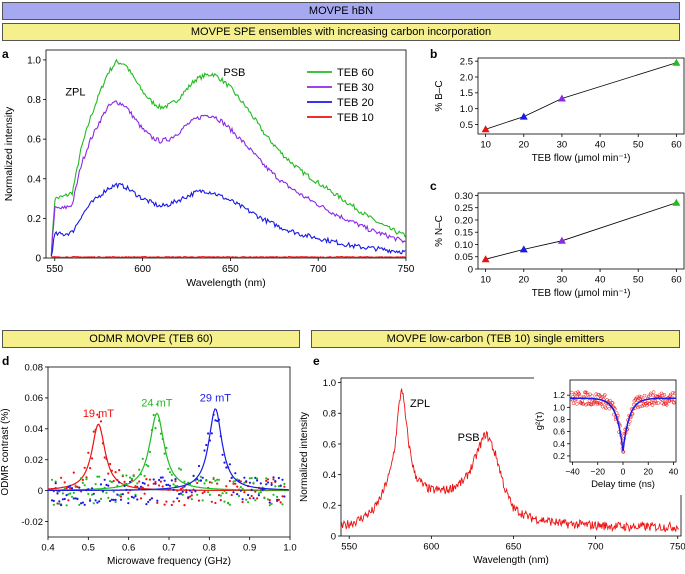 Image resolution: width=685 pixels, height=574 pixels. What do you see at coordinates (34, 460) in the screenshot?
I see `chart-d-y-tick-label: 0.02` at bounding box center [34, 460].